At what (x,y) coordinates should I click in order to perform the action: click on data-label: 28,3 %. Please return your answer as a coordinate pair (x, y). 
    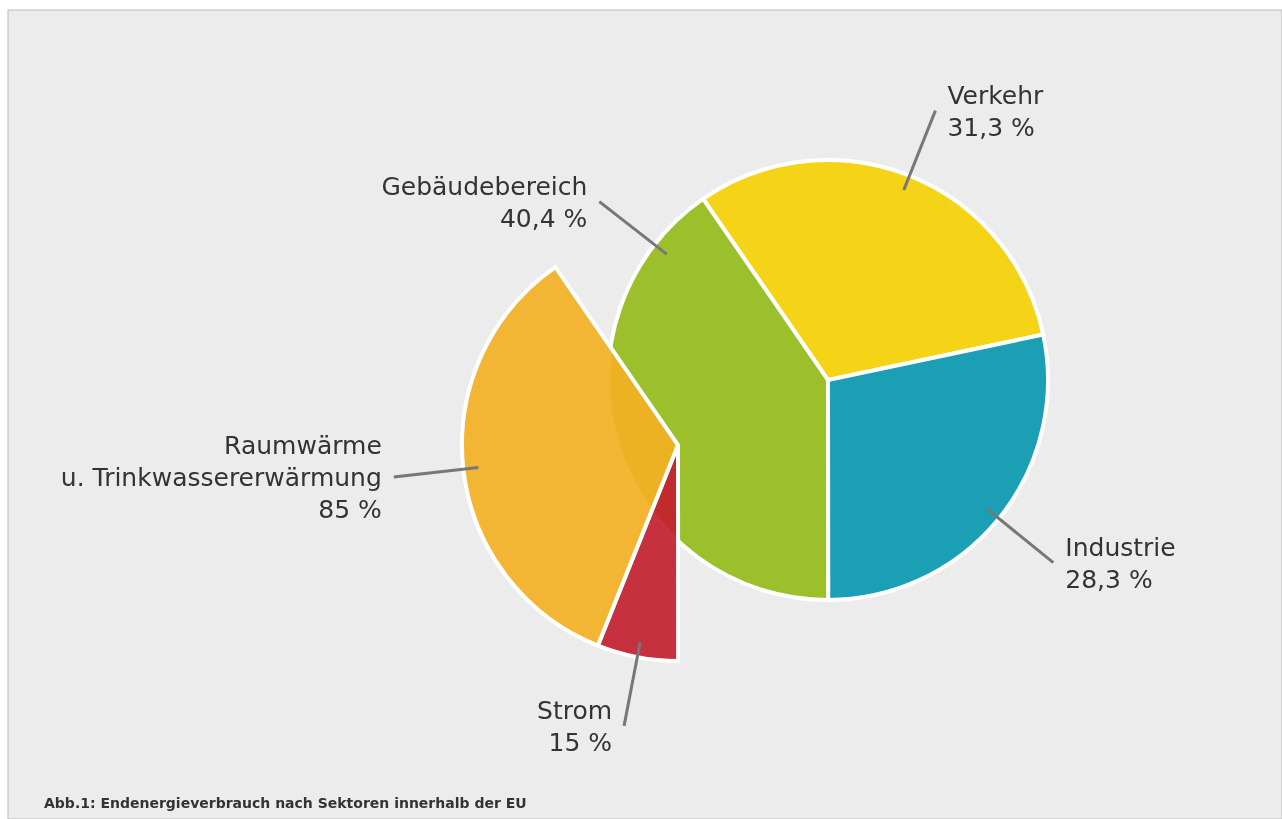
    Looking at the image, I should click on (1109, 579).